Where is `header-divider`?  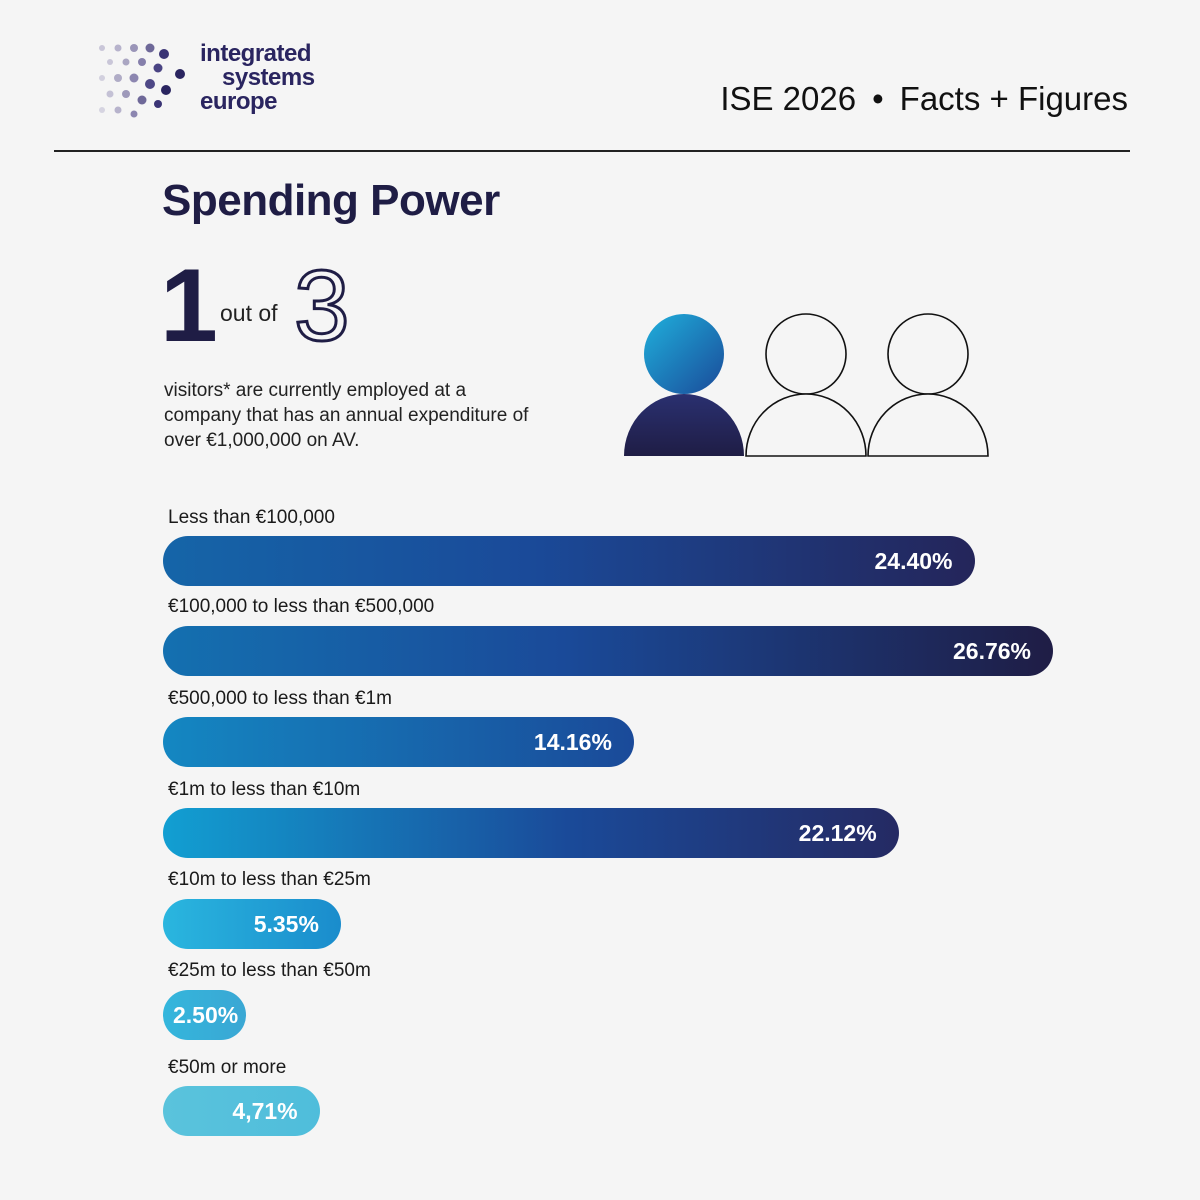
header-divider is located at coordinates (592, 151).